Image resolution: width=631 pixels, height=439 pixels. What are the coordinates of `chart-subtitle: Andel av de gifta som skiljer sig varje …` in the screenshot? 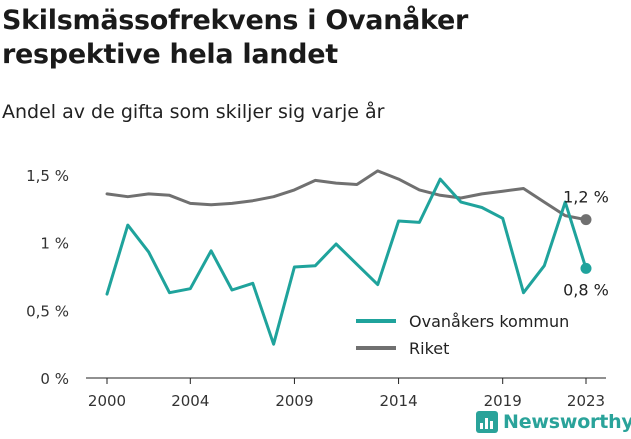 It's located at (193, 112).